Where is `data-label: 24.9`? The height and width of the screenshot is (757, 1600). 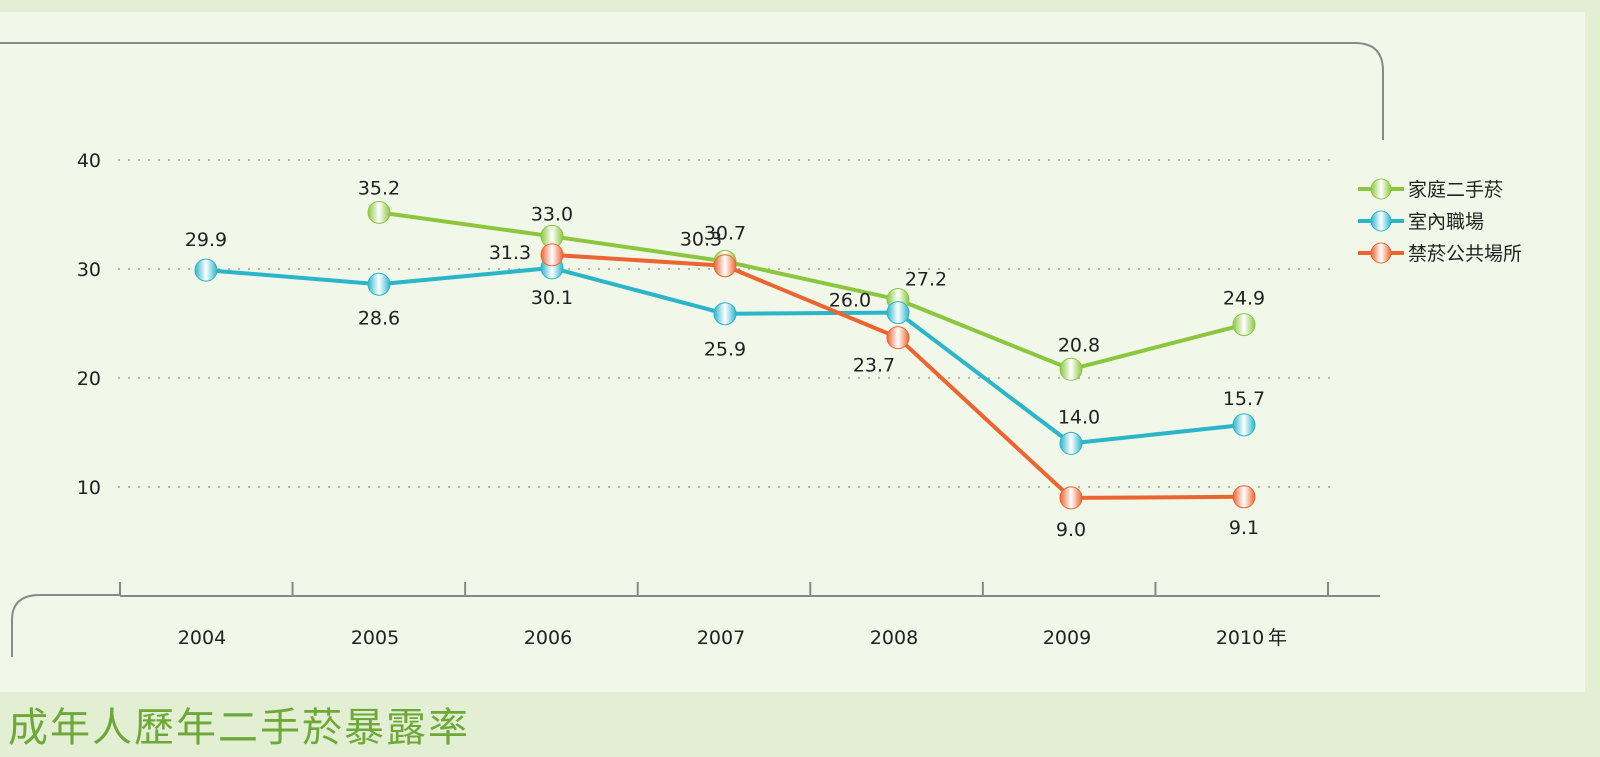 data-label: 24.9 is located at coordinates (1244, 299).